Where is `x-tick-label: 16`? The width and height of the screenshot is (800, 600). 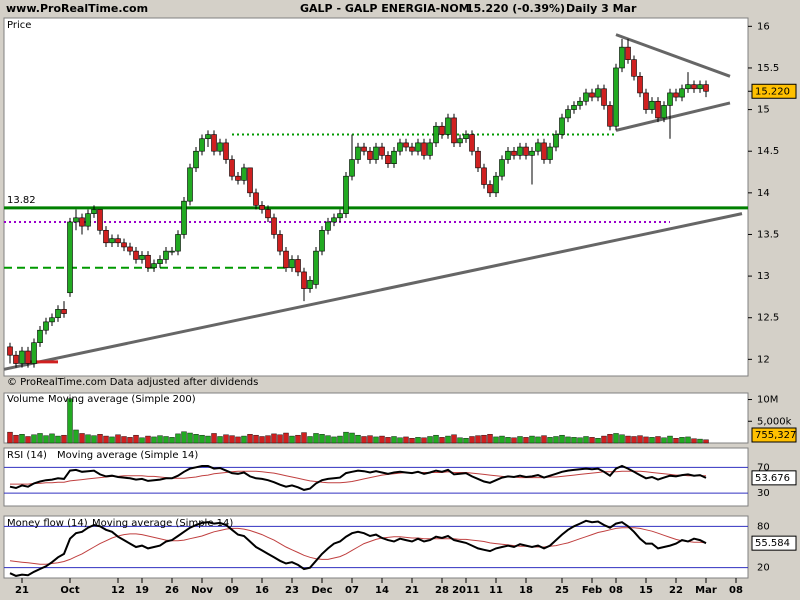 x-tick-label: 16 is located at coordinates (262, 590).